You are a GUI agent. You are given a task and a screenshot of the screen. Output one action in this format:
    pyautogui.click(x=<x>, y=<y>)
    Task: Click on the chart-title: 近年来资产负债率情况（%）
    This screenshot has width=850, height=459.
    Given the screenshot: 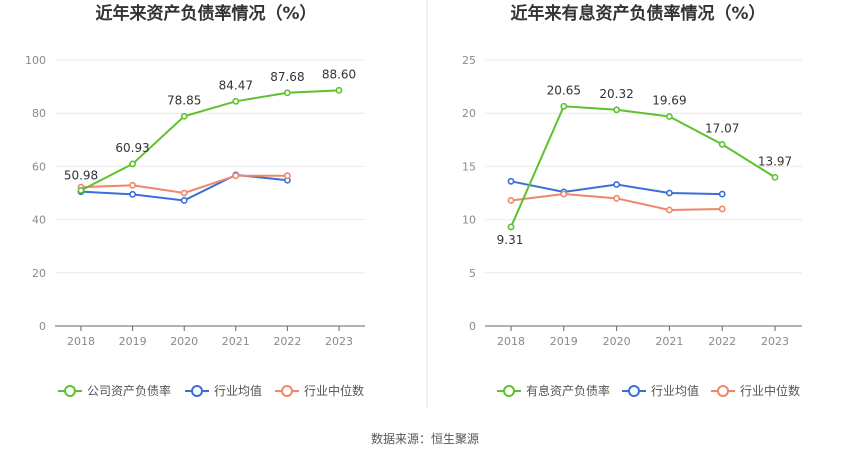 What is the action you would take?
    pyautogui.click(x=205, y=13)
    